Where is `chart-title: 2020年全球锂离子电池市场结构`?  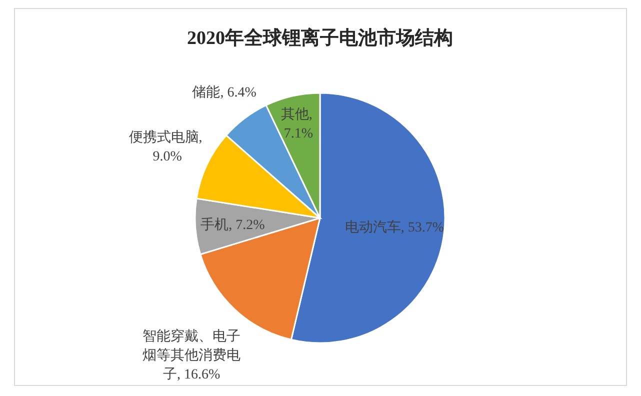
chart-title: 2020年全球锂离子电池市场结构 is located at coordinates (320, 38).